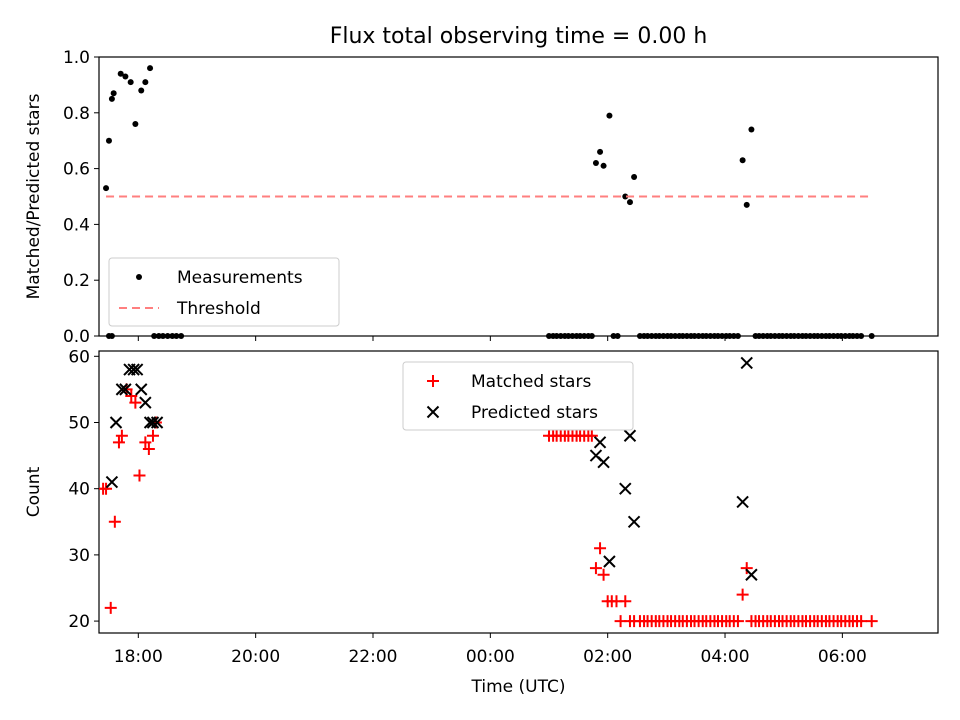 This screenshot has height=720, width=960. What do you see at coordinates (490, 657) in the screenshot?
I see `x-tick-label: 00:00` at bounding box center [490, 657].